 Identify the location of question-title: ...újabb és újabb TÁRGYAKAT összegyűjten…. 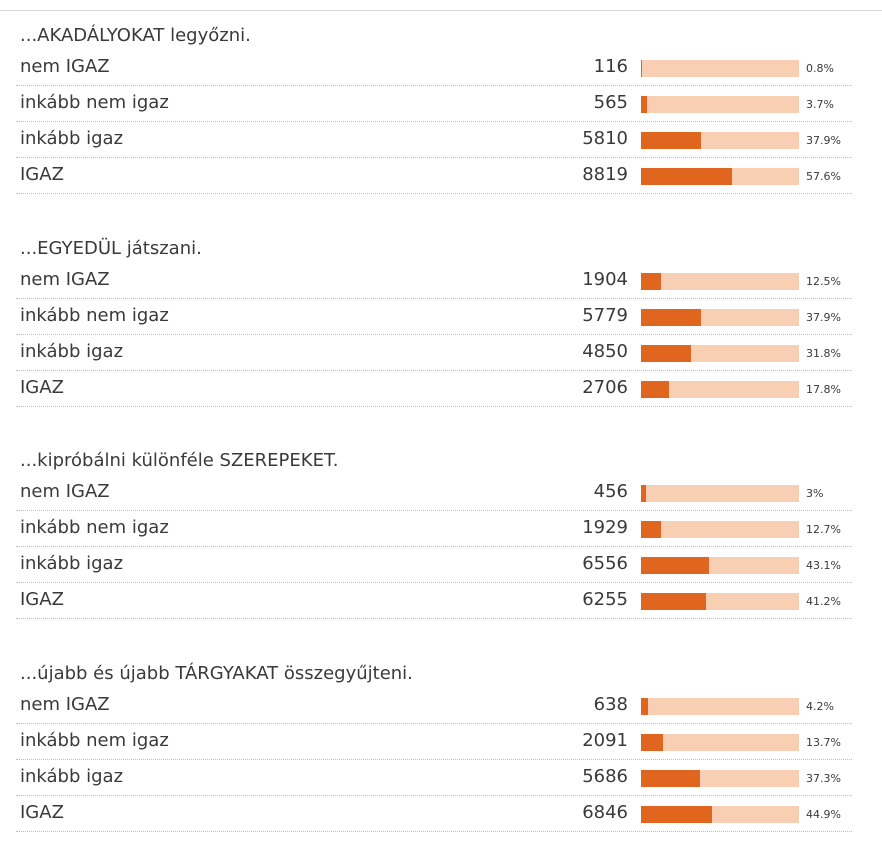
(216, 673).